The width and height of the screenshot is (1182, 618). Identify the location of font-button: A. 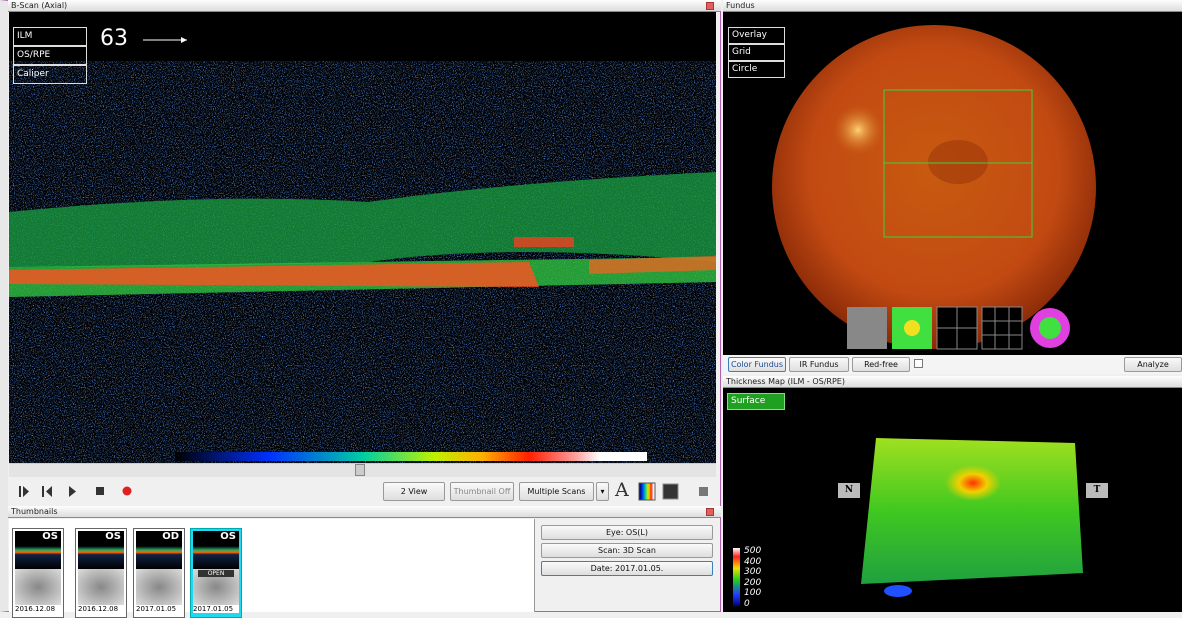
(622, 490).